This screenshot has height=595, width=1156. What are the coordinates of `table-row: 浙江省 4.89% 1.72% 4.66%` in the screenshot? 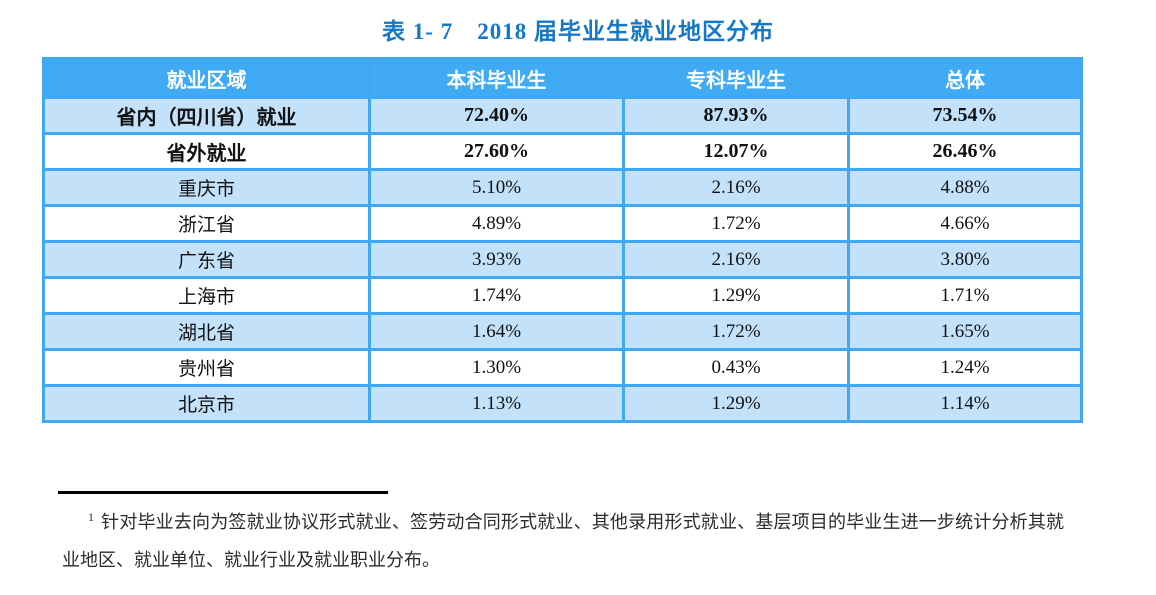 It's located at (562, 223).